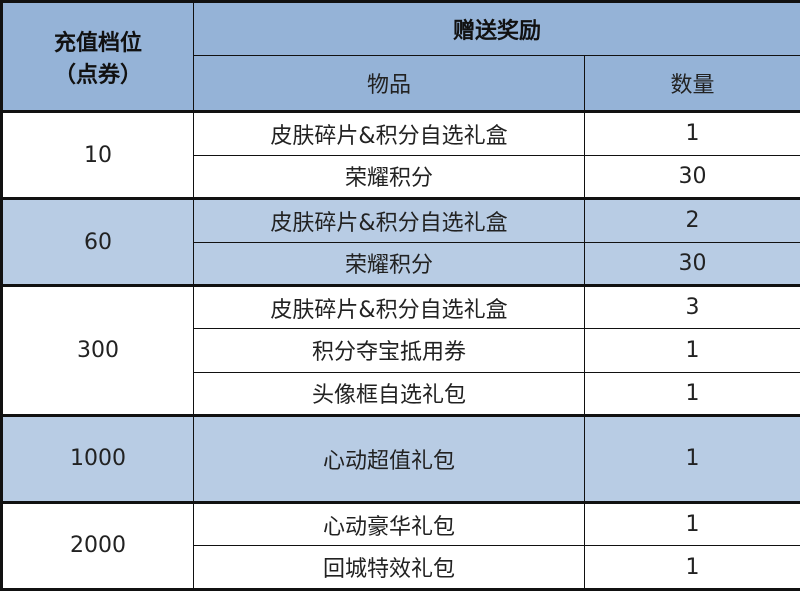 The height and width of the screenshot is (591, 800). Describe the element at coordinates (389, 458) in the screenshot. I see `item-cell: 心动超值礼包` at that location.